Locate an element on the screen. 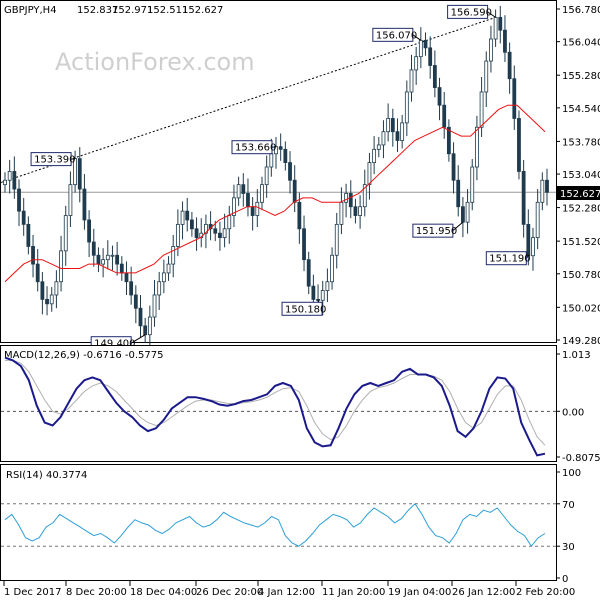 This screenshot has width=600, height=600. price-tick-label: 149.280 is located at coordinates (581, 341).